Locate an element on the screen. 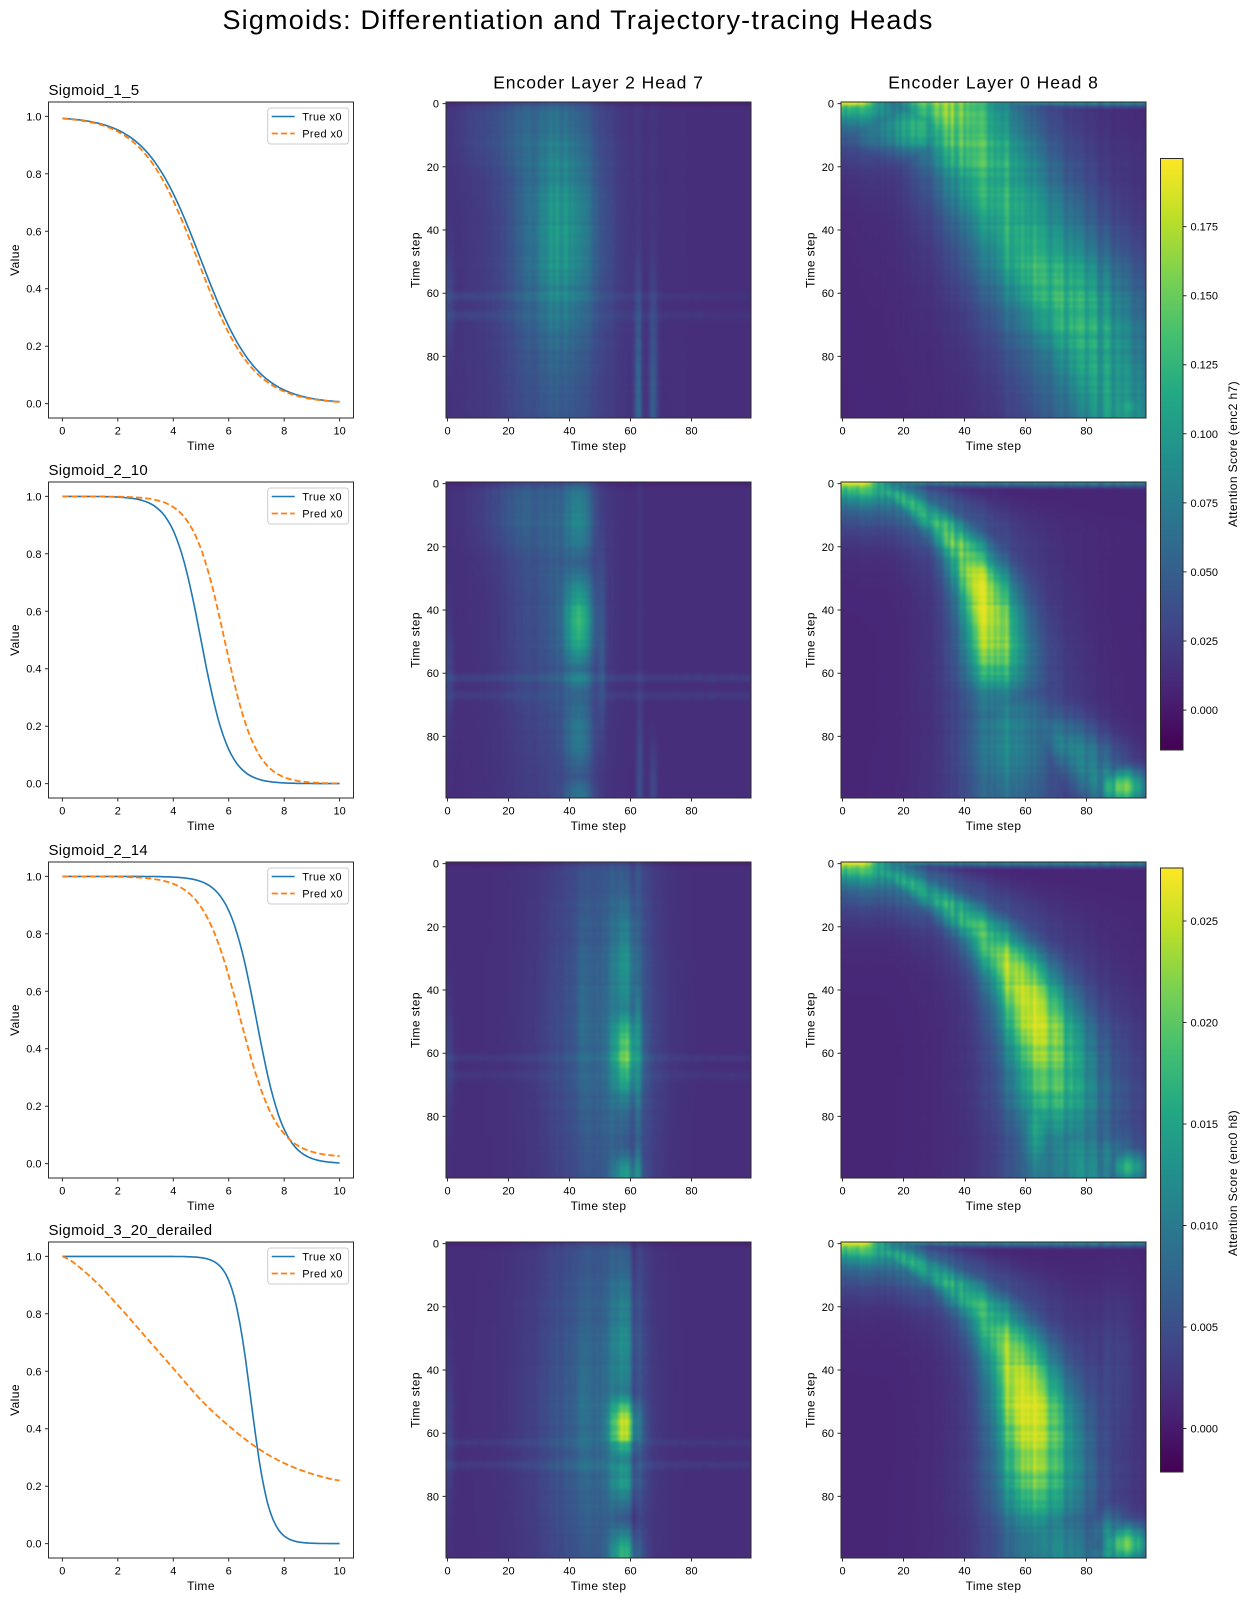  svg-text: Time is located at coordinates (201, 826).